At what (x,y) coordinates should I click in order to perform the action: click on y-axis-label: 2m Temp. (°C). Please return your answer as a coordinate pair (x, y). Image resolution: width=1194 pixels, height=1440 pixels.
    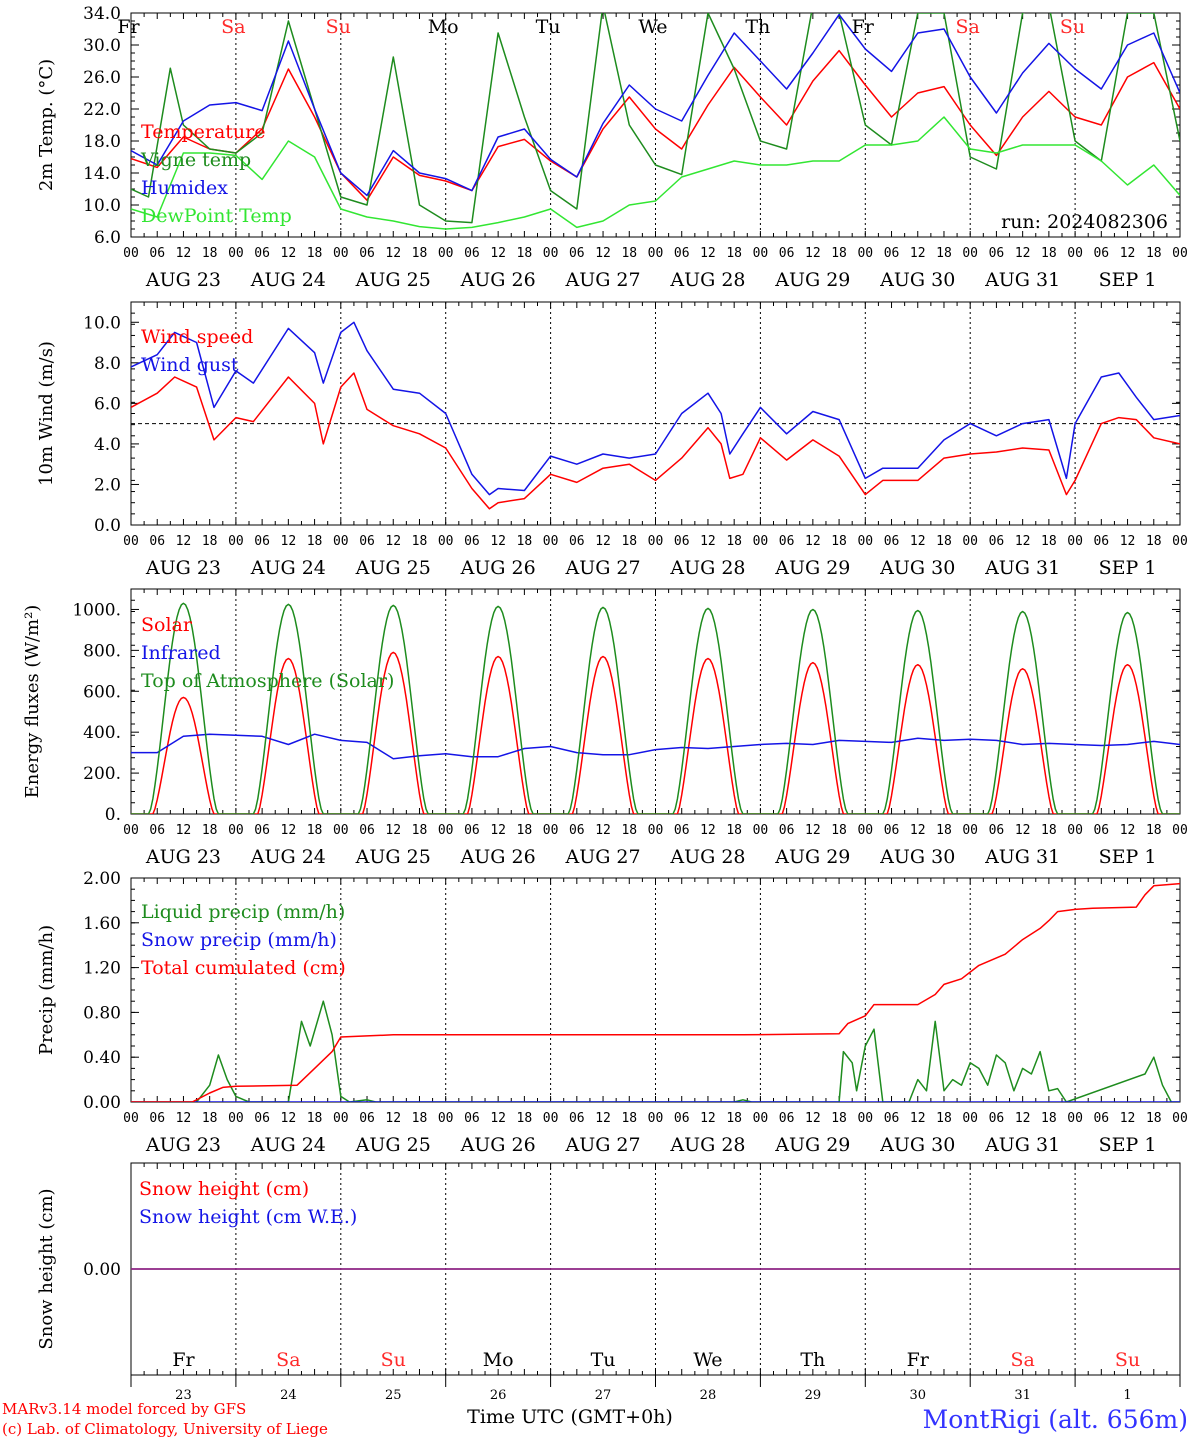
    Looking at the image, I should click on (46, 125).